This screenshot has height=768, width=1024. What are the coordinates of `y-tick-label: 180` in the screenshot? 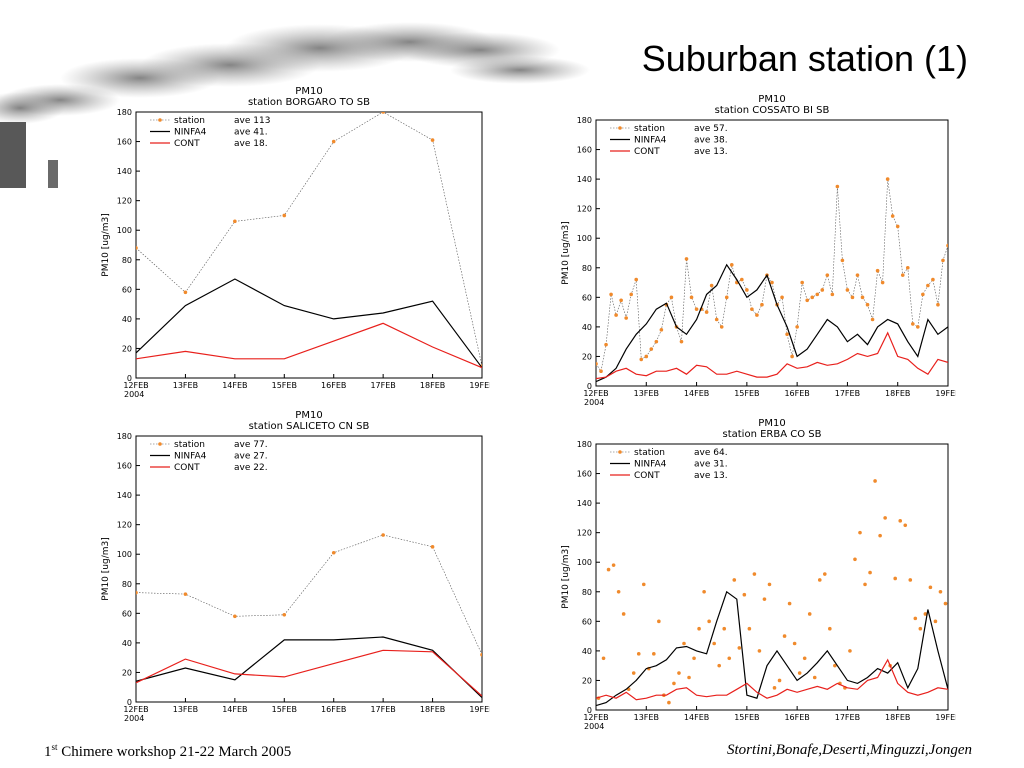 It's located at (124, 436).